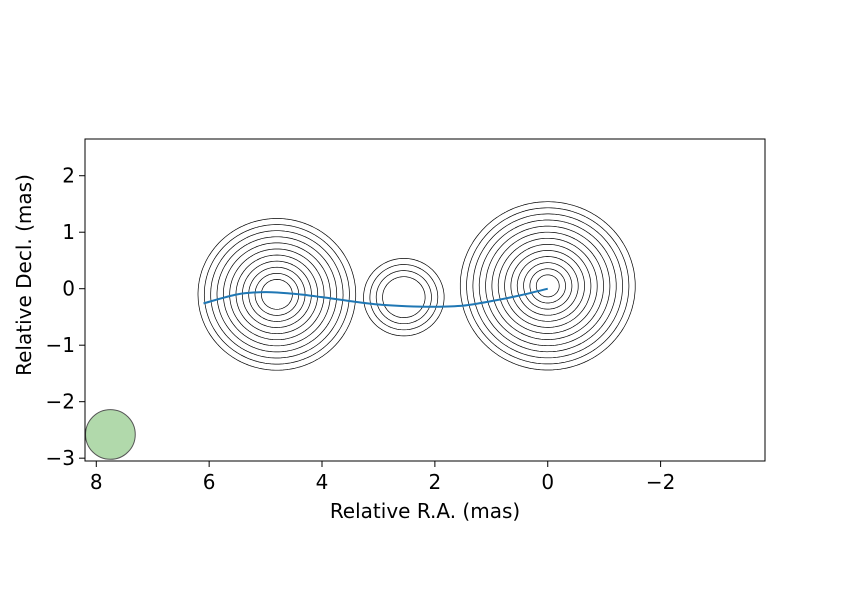  I want to click on ridge-line-group, so click(375, 297).